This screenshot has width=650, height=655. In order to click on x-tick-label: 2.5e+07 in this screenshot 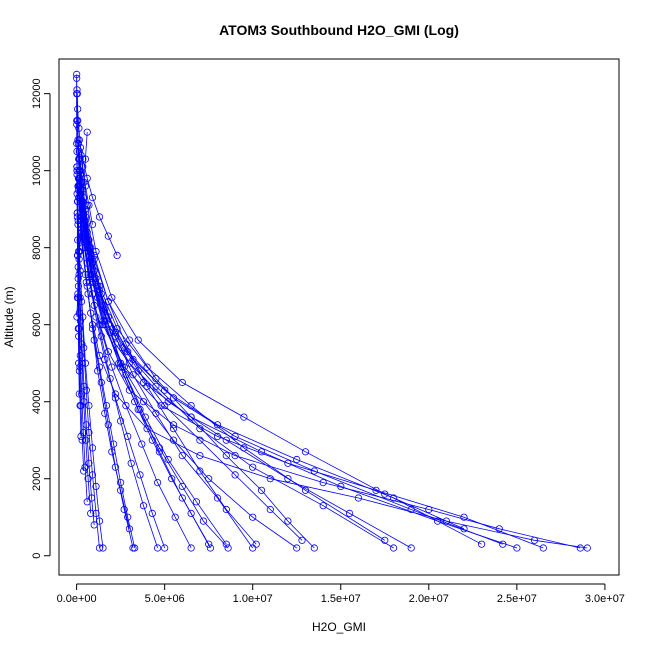, I will do `click(517, 599)`.